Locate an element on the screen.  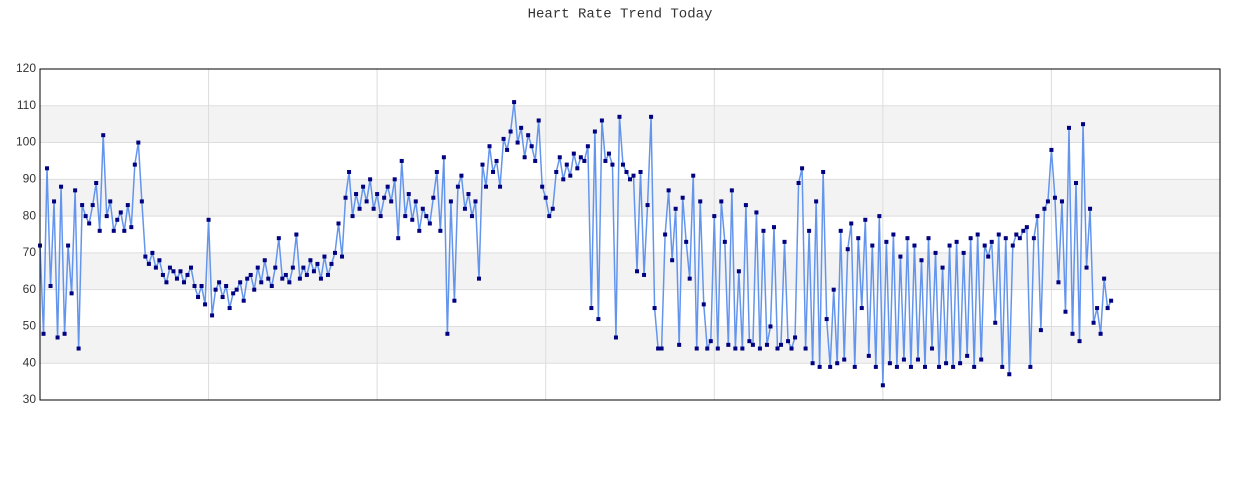
y-tick-label: 80 is located at coordinates (30, 215).